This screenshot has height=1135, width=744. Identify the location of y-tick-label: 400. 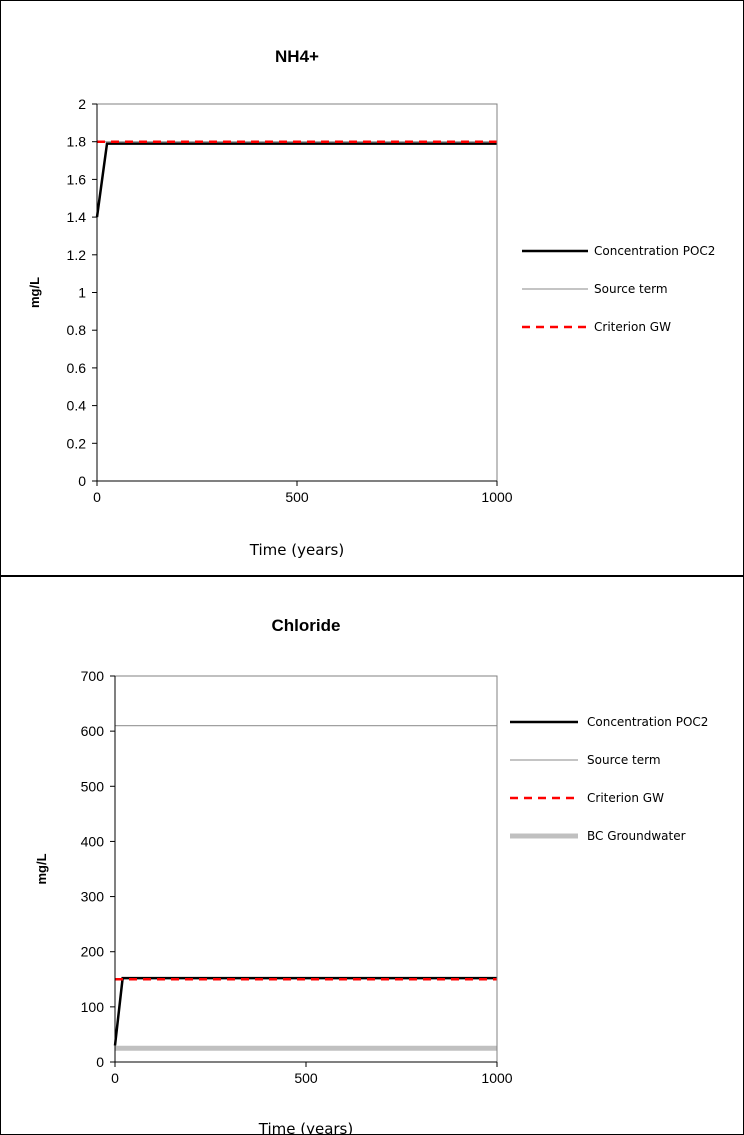
(93, 841).